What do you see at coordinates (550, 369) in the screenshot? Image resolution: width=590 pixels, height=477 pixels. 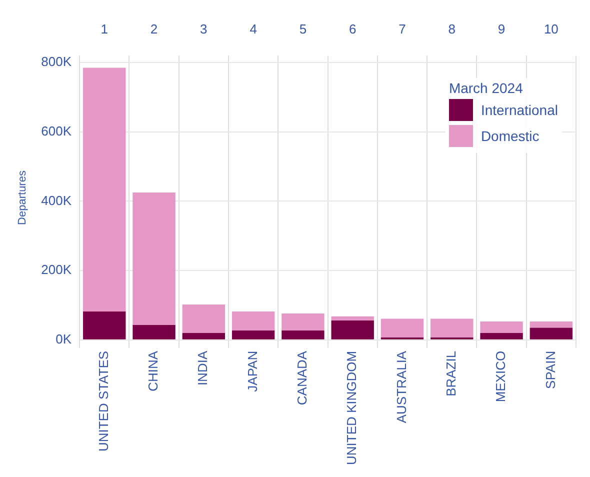 I see `x-tick-label: SPAIN` at bounding box center [550, 369].